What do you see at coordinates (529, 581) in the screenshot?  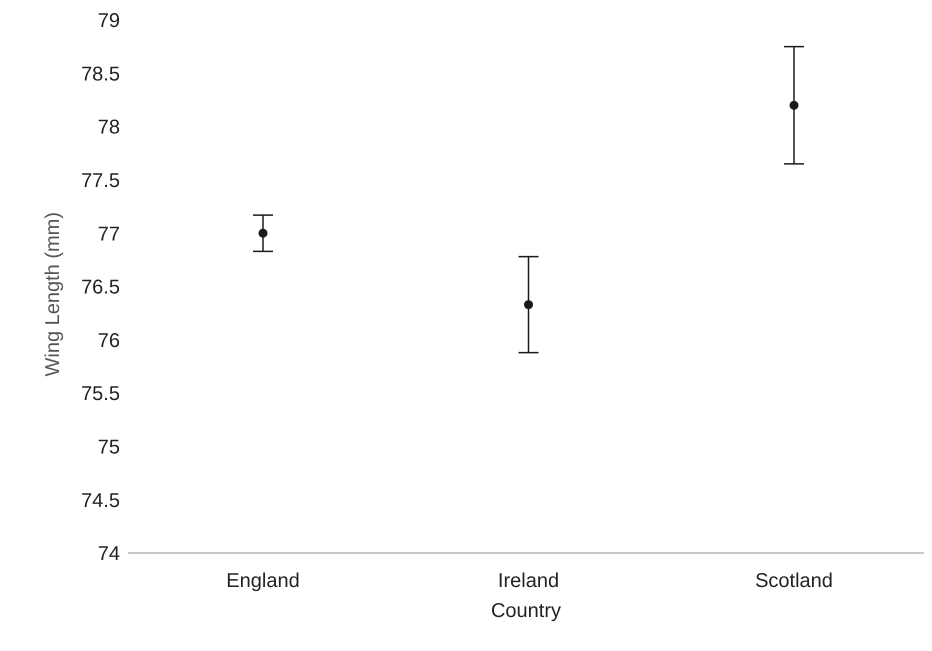 I see `x-tick-label: Ireland` at bounding box center [529, 581].